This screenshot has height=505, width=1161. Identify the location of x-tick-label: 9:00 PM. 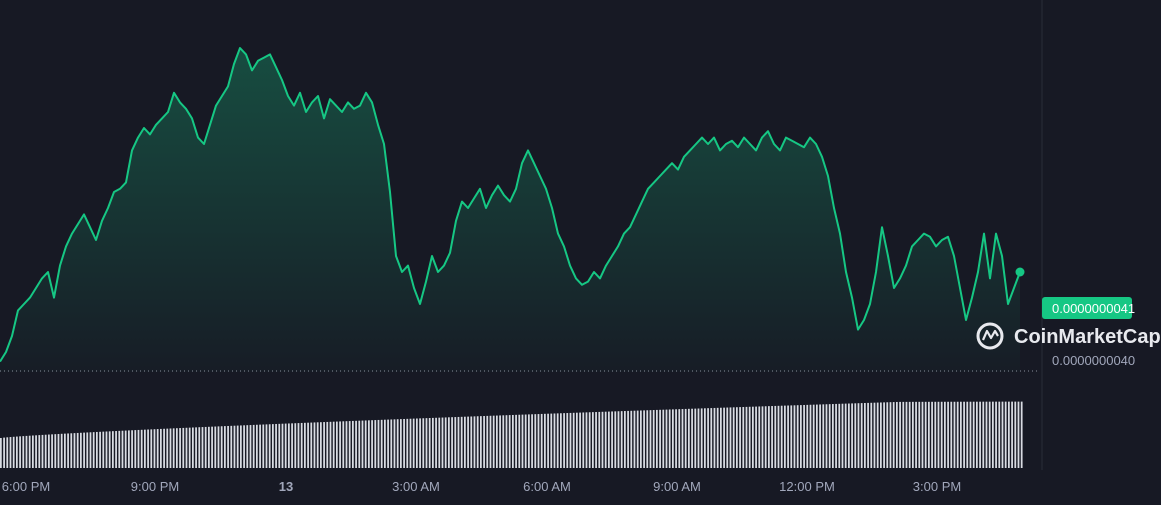
(155, 486).